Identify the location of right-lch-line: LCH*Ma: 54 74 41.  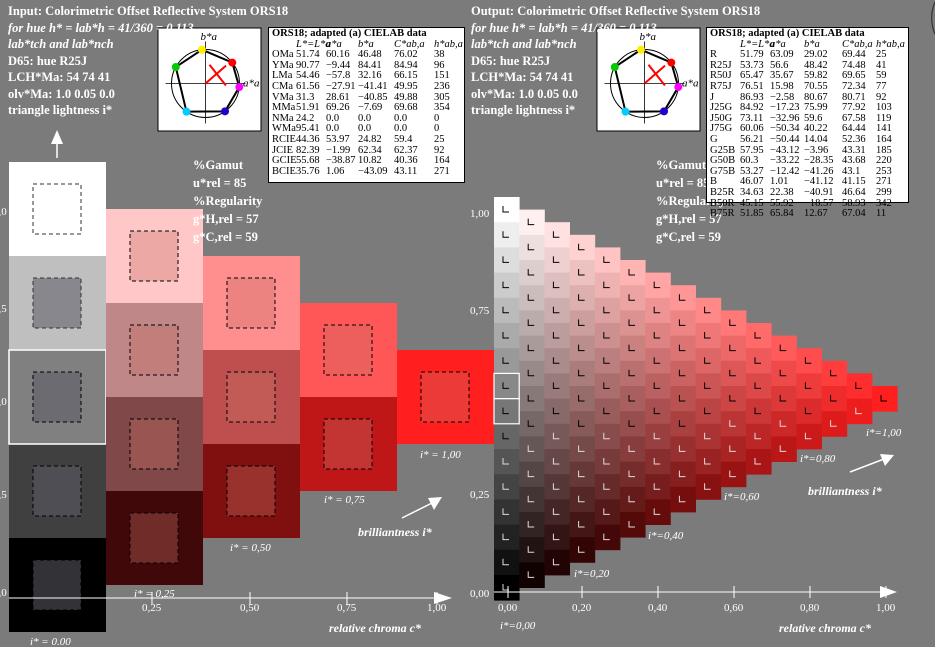
(522, 77).